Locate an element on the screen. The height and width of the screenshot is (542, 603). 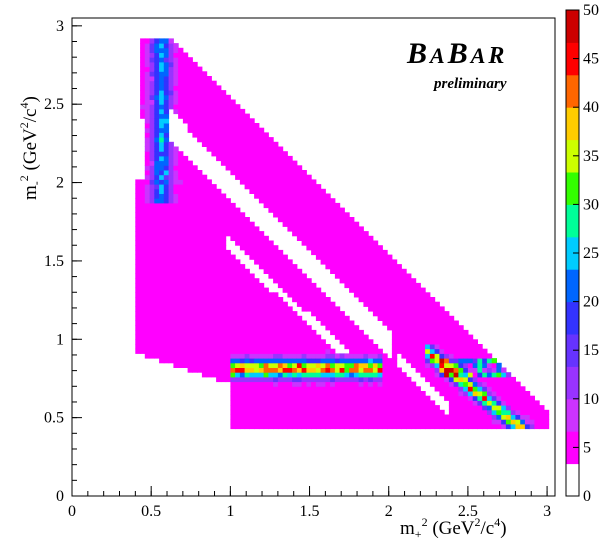
colorbar-tick-label: 0 is located at coordinates (587, 496).